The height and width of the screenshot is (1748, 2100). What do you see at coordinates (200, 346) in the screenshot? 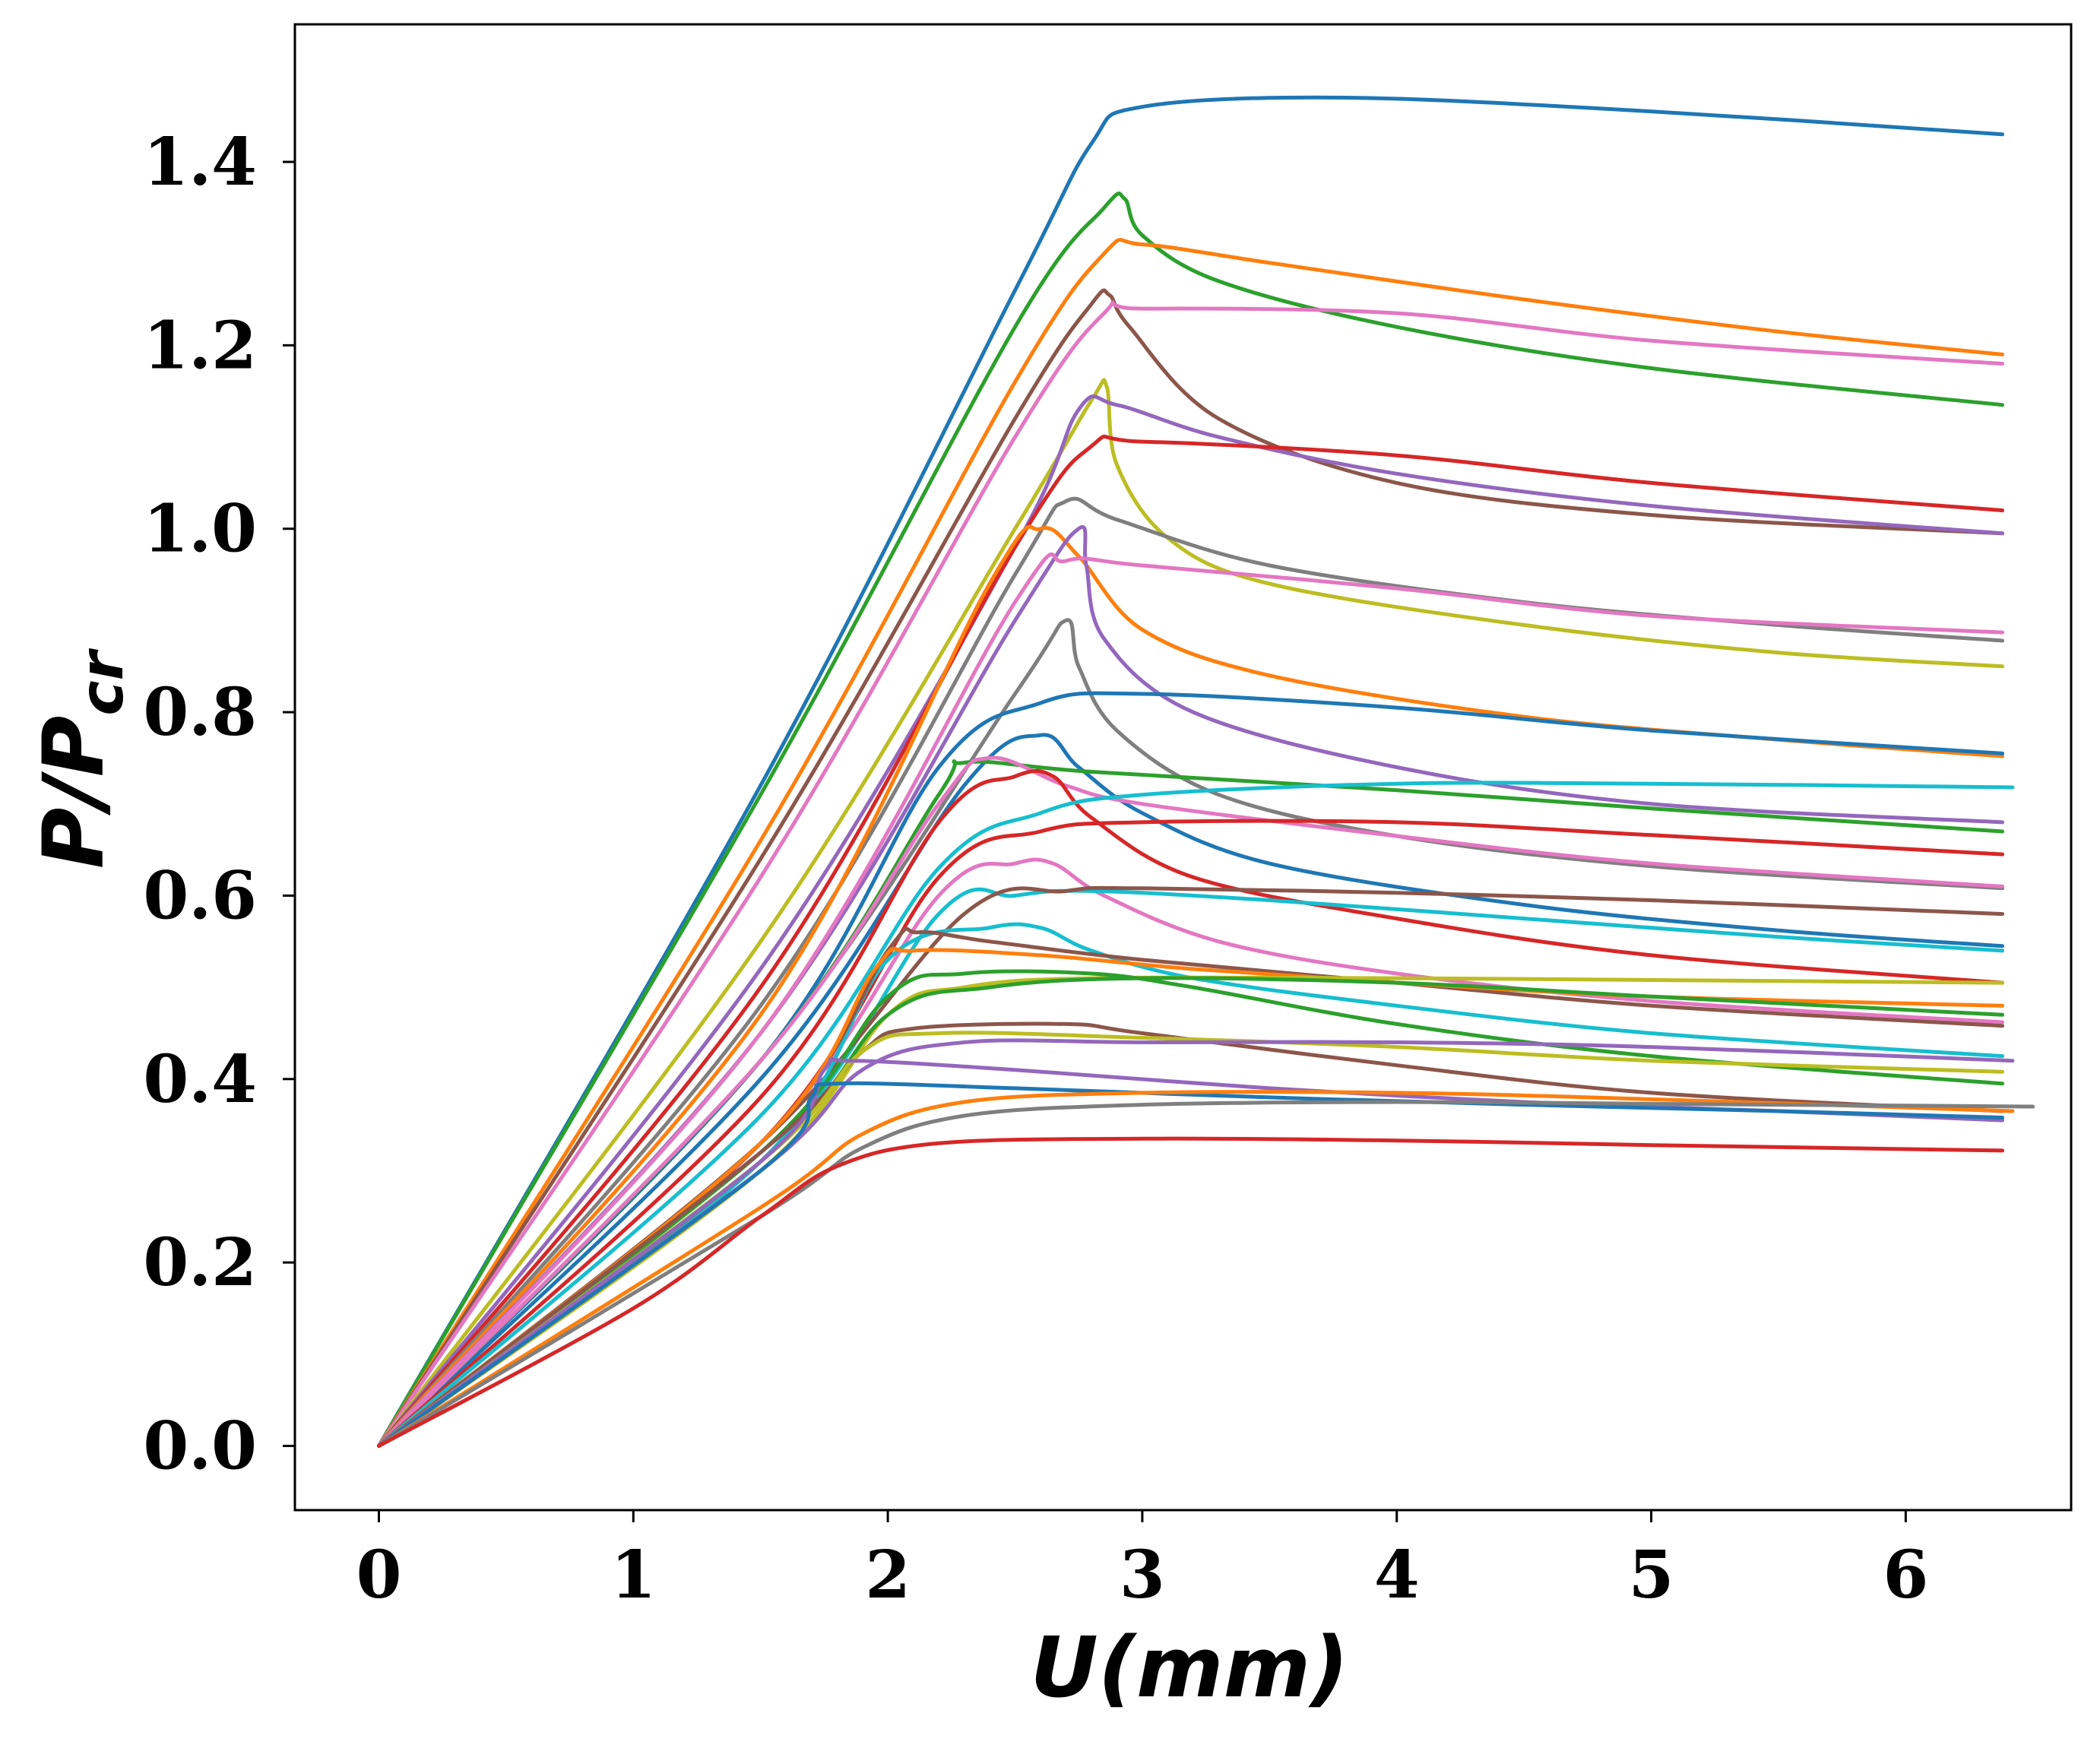
I see `y-tick-label: 1.2` at bounding box center [200, 346].